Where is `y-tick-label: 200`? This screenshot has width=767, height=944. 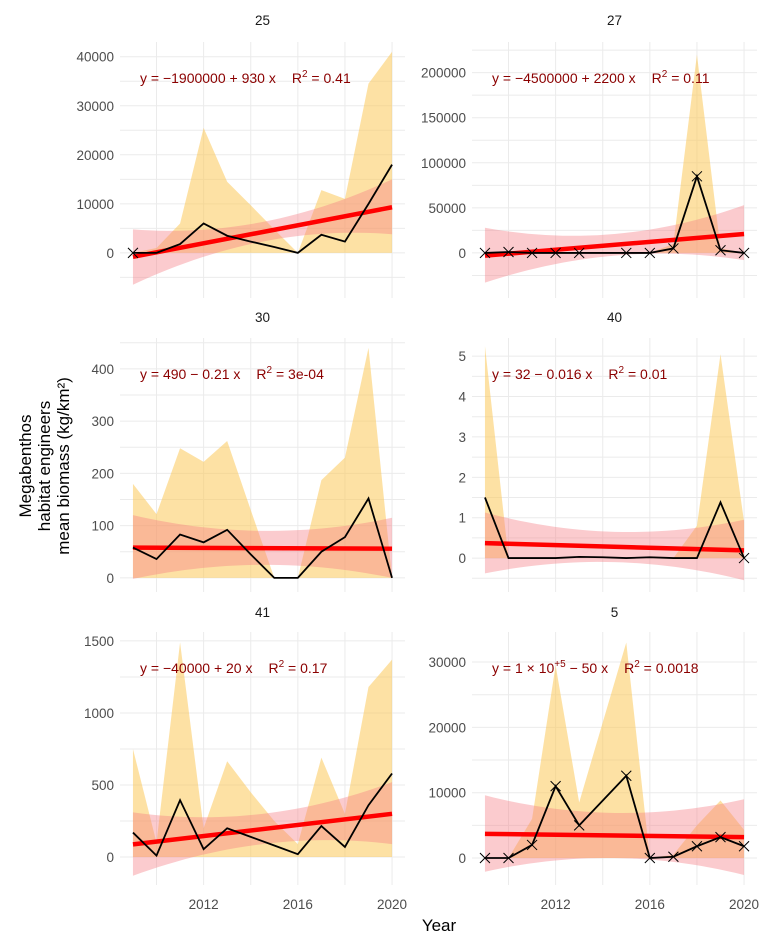
y-tick-label: 200 is located at coordinates (102, 473).